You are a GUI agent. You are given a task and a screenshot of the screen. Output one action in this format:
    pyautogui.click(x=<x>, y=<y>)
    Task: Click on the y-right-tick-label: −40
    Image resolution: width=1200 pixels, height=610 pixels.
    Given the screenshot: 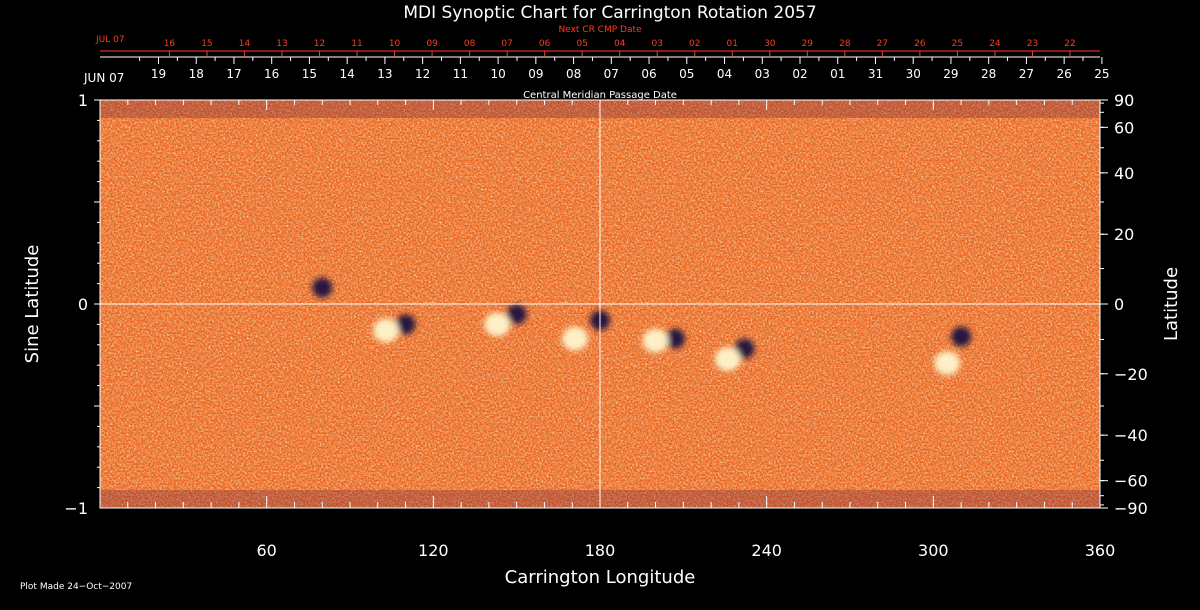 What is the action you would take?
    pyautogui.click(x=1131, y=435)
    